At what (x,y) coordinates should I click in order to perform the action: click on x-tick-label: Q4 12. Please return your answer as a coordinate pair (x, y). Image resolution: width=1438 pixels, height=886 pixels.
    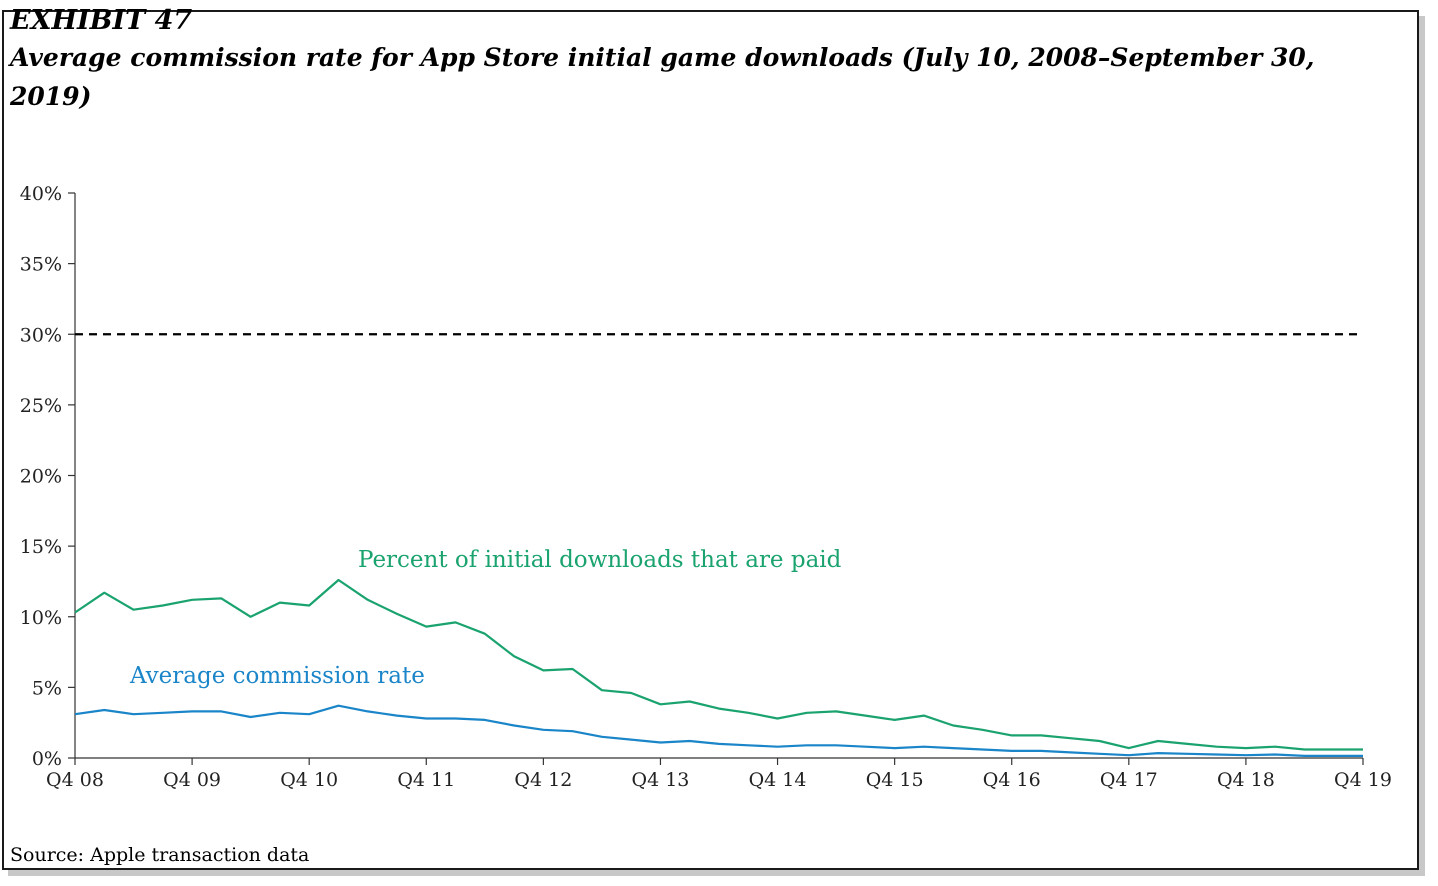
    Looking at the image, I should click on (543, 780).